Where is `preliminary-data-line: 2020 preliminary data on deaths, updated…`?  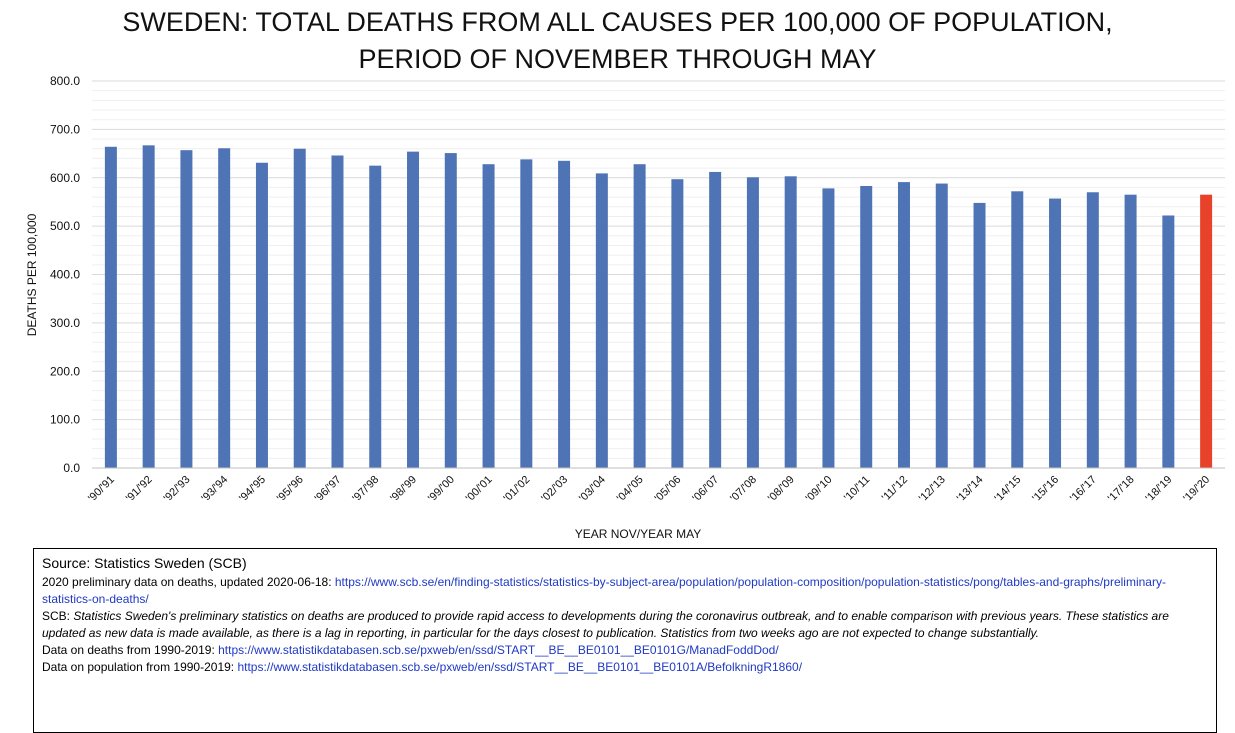
preliminary-data-line: 2020 preliminary data on deaths, updated… is located at coordinates (625, 591).